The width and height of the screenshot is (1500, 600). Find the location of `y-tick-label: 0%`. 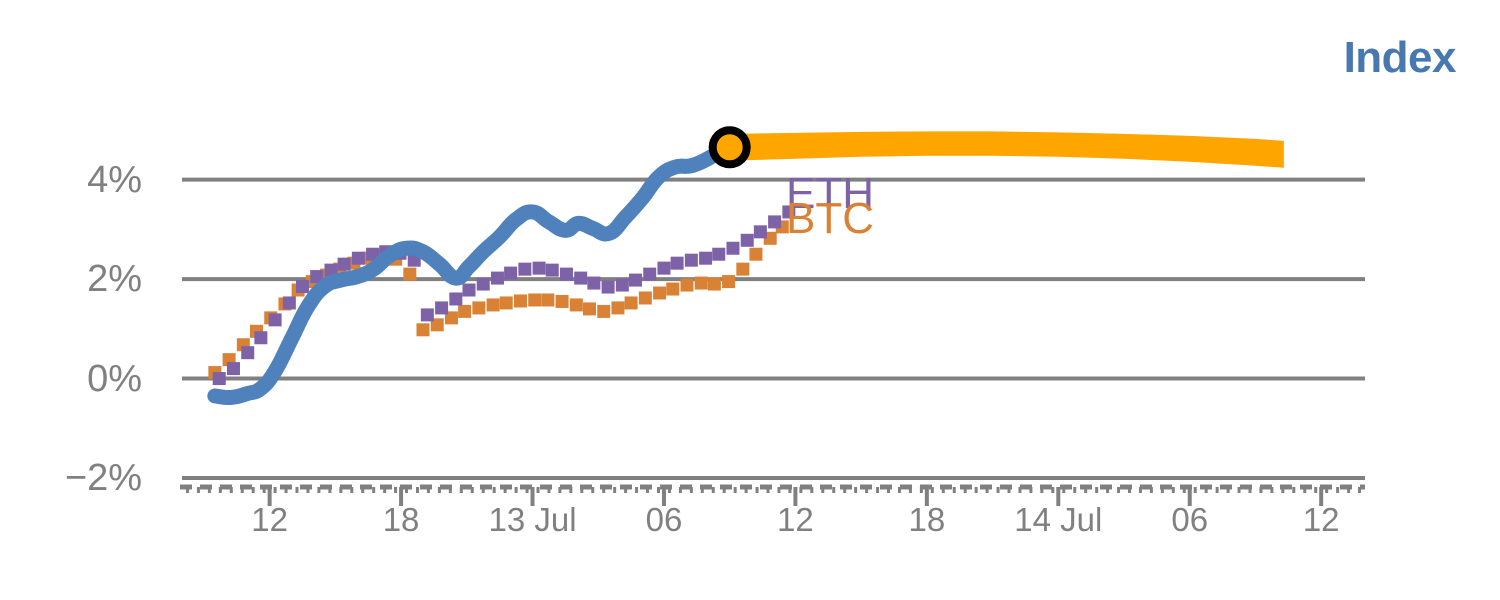

y-tick-label: 0% is located at coordinates (114, 378).